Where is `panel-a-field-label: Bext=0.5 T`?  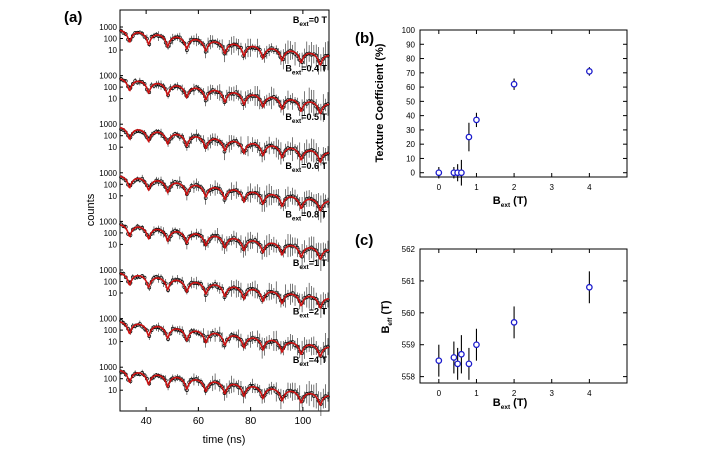 panel-a-field-label: Bext=0.5 T is located at coordinates (306, 118).